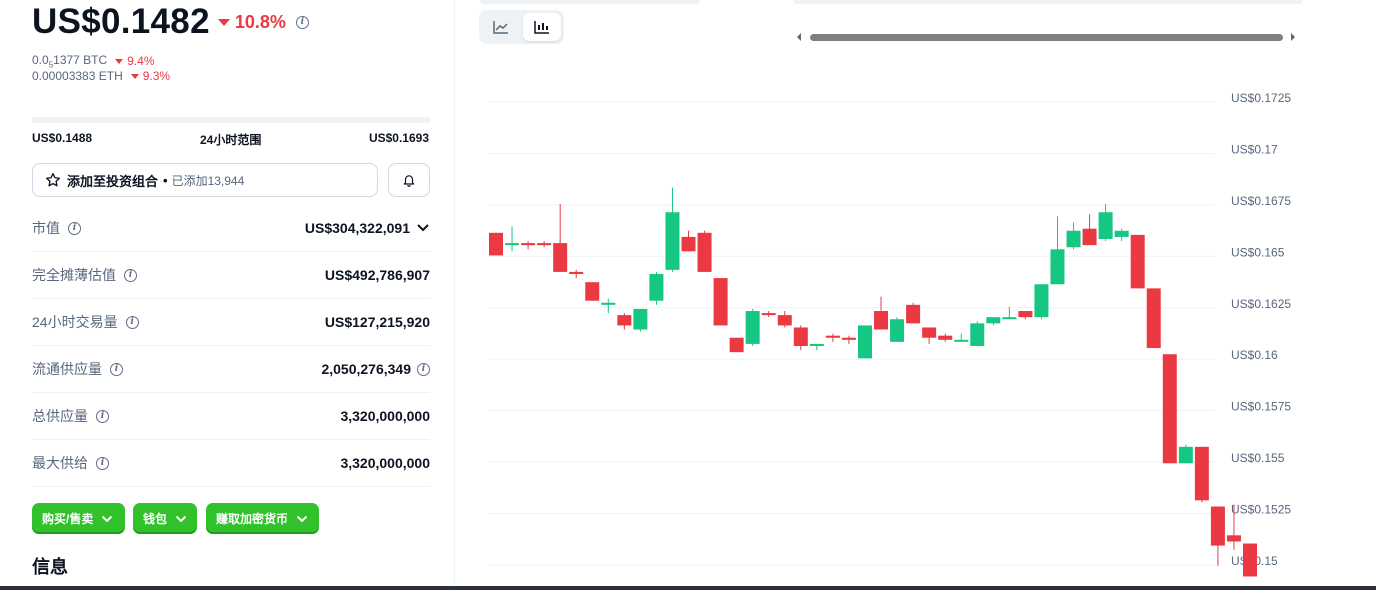  Describe the element at coordinates (1258, 252) in the screenshot. I see `y-tick-label: US$0.165` at that location.